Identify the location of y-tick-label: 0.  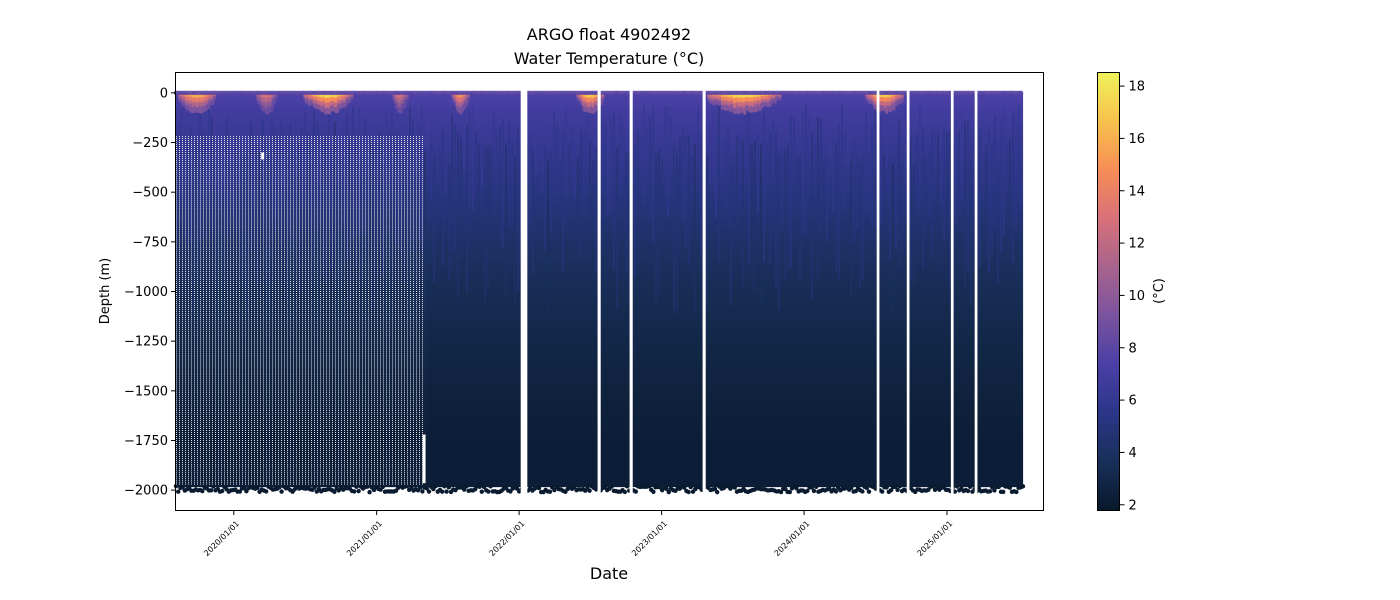
(164, 93).